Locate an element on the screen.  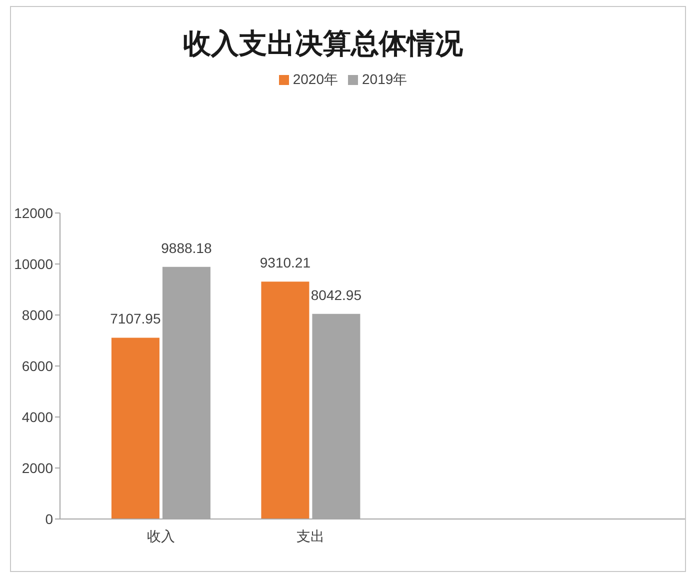
y-tick-label: 6000 is located at coordinates (38, 366).